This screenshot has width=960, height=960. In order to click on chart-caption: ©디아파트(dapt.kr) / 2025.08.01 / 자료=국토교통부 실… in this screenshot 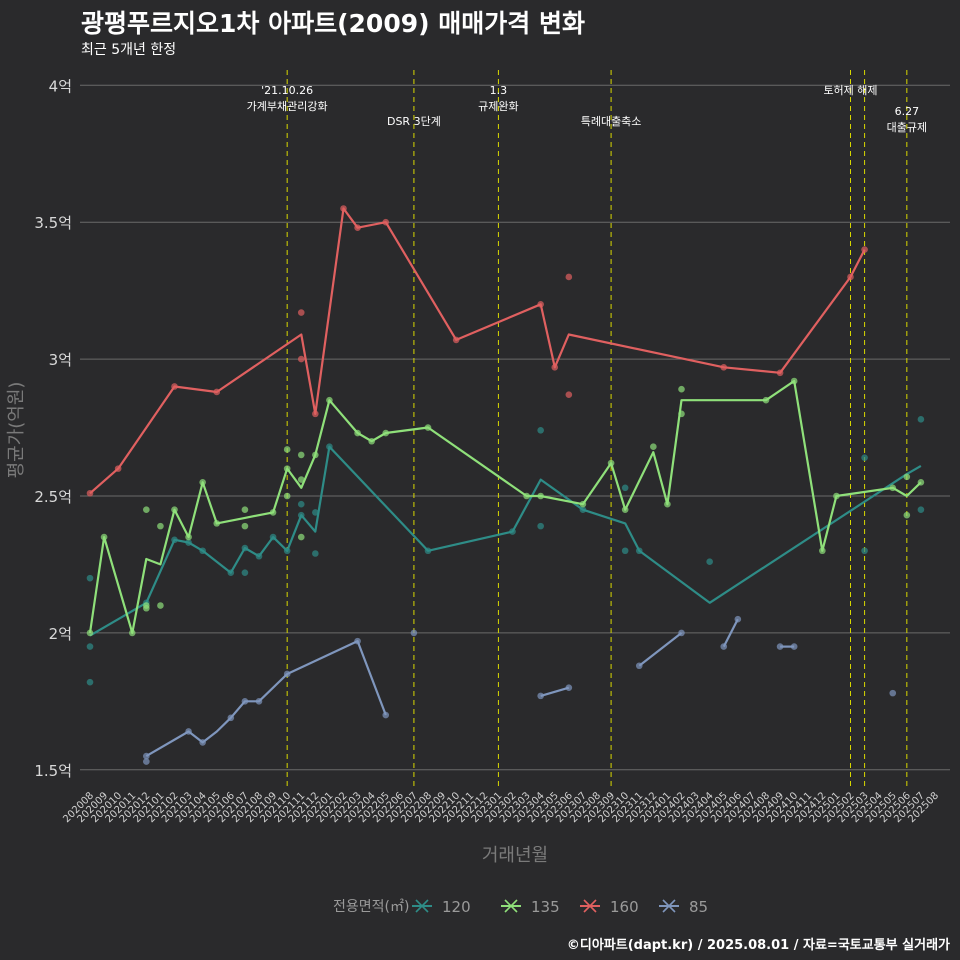, I will do `click(758, 945)`.